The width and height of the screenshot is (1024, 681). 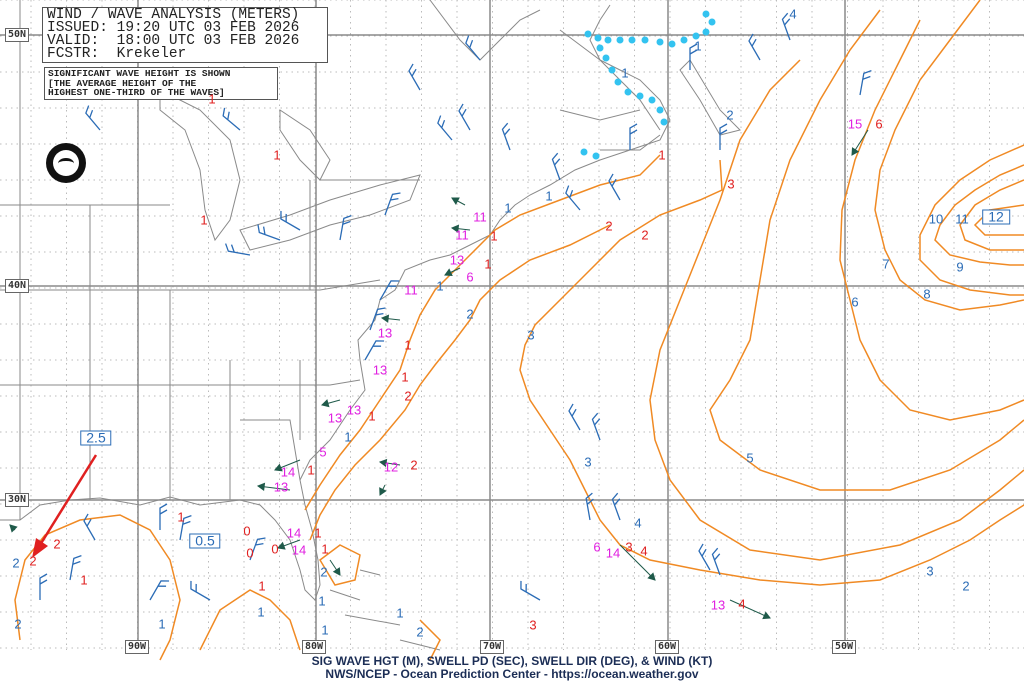 What do you see at coordinates (96, 438) in the screenshot?
I see `boxed-wave-height: 2.5` at bounding box center [96, 438].